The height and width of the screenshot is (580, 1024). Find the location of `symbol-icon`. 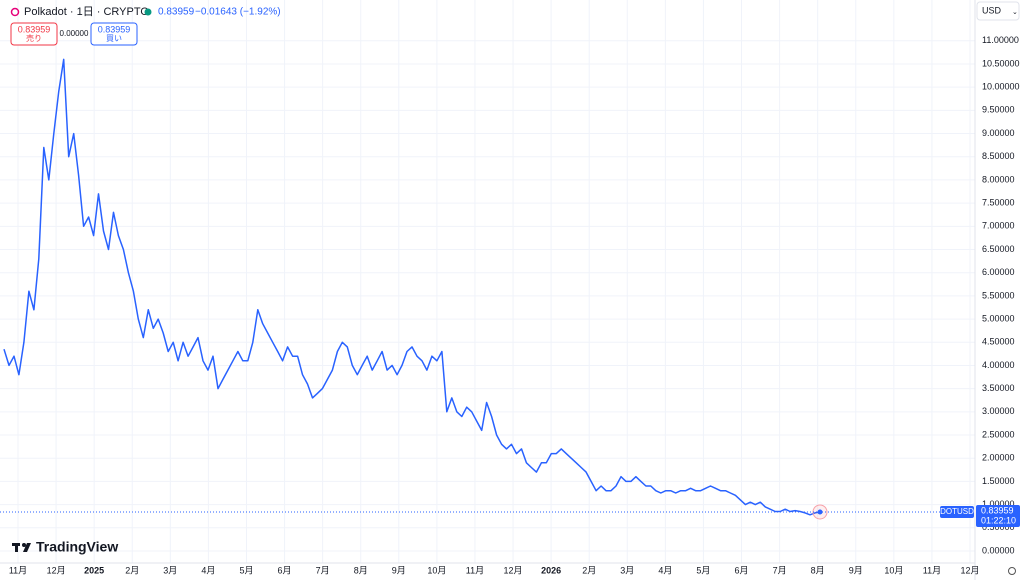

symbol-icon is located at coordinates (15, 12).